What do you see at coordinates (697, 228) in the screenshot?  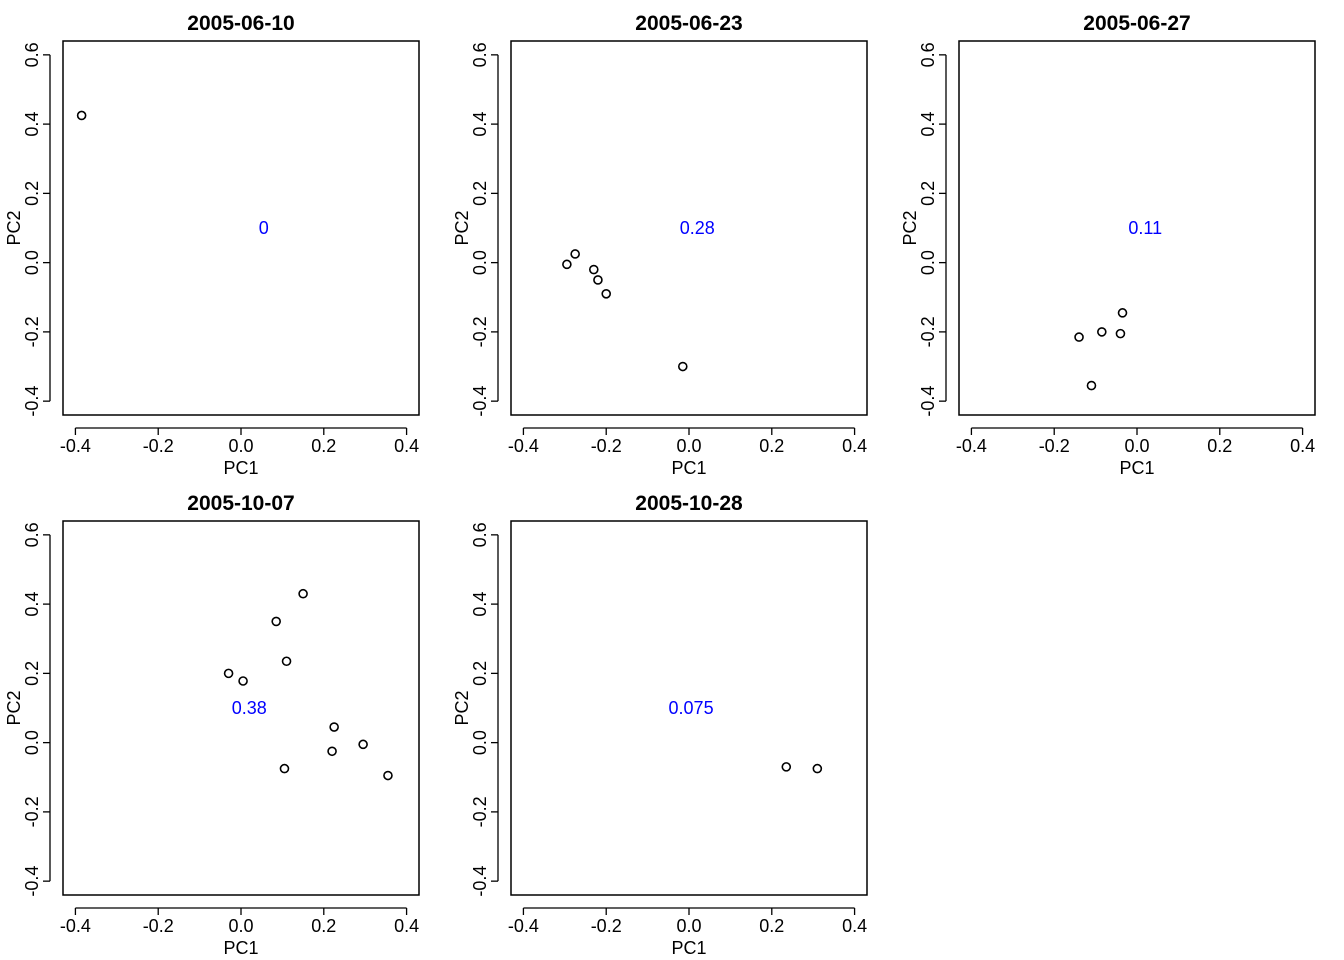 I see `panel-annotation: 0.28` at bounding box center [697, 228].